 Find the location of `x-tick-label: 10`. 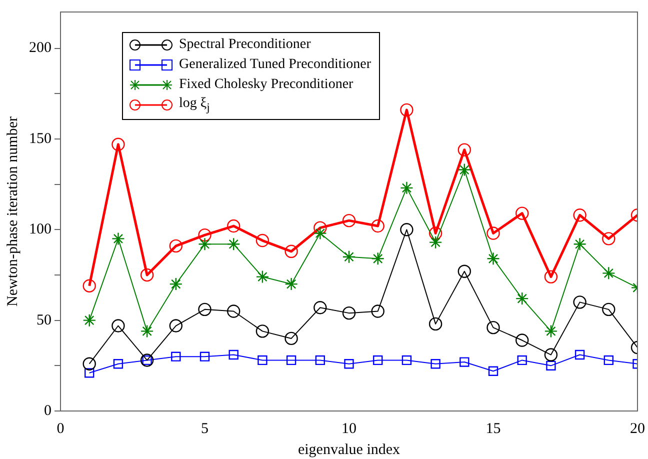

x-tick-label: 10 is located at coordinates (349, 428).